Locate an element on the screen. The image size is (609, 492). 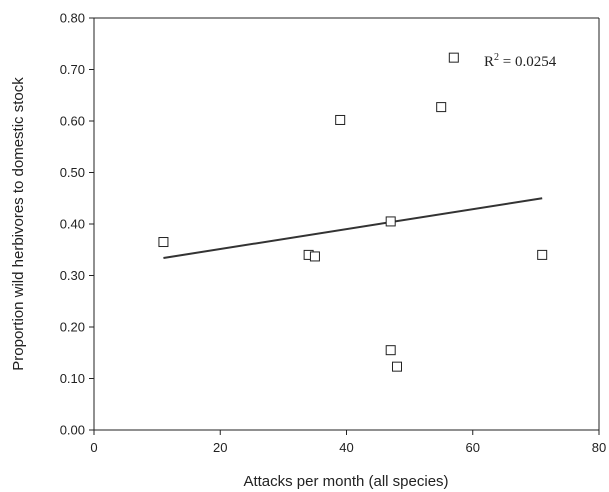
y-tick-label: 0.30 is located at coordinates (72, 275).